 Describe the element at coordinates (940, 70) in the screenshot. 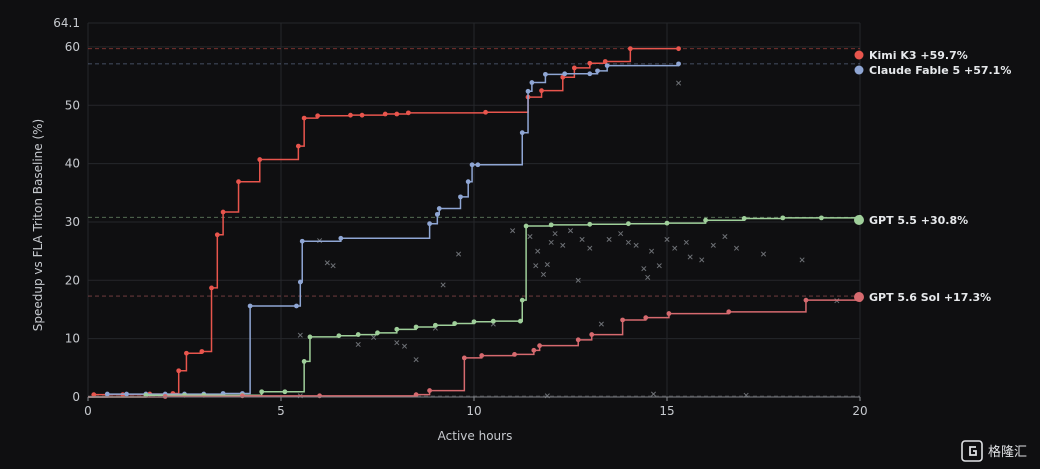

I see `legend-label: Claude Fable 5 +57.1%` at that location.